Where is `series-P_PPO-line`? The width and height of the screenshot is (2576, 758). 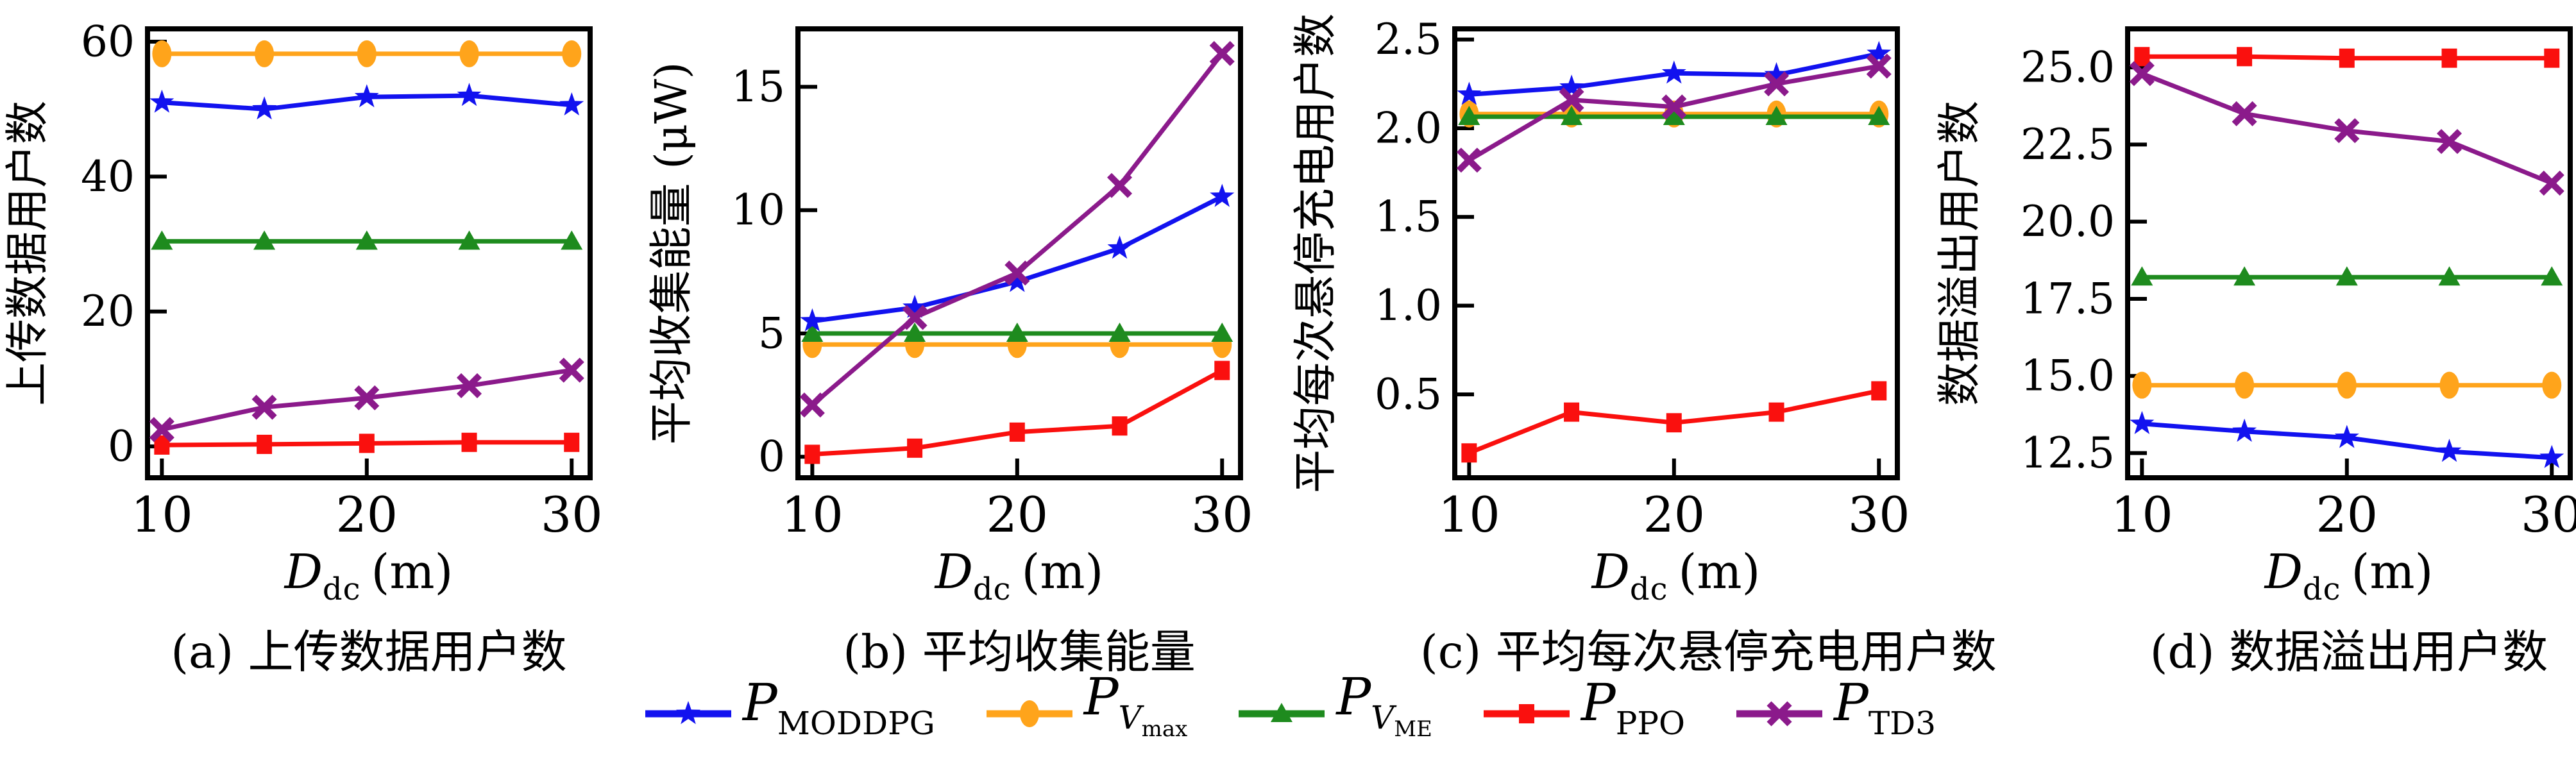
series-P_PPO-line is located at coordinates (1017, 412).